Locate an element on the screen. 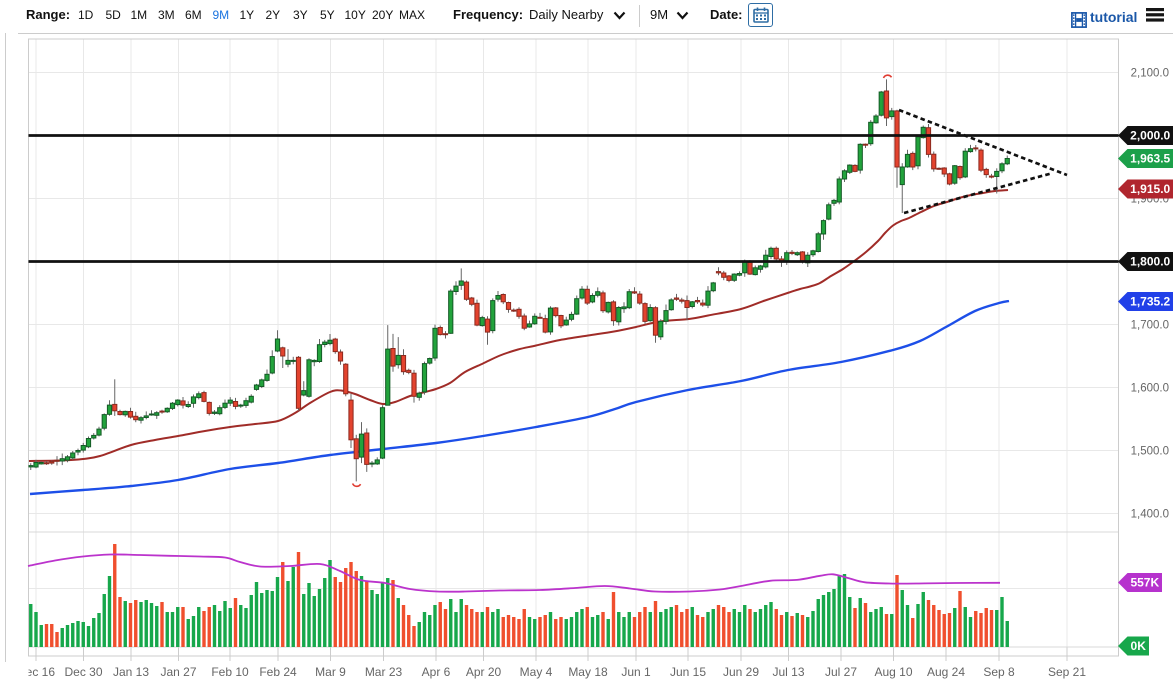 This screenshot has height=689, width=1173. svg-text: Jul 27 is located at coordinates (841, 672).